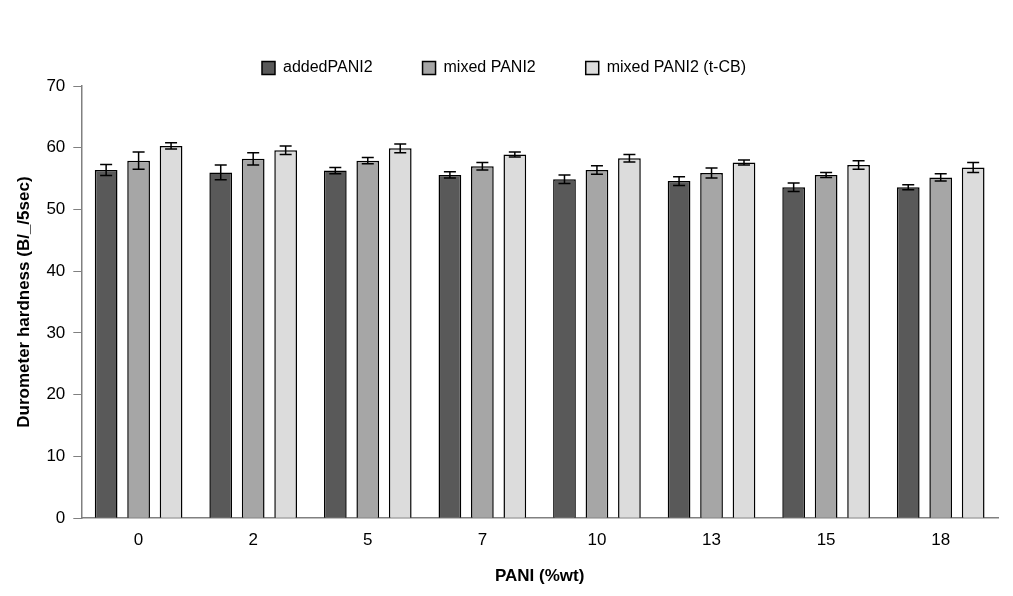 This screenshot has width=1013, height=596. I want to click on x-tick-label: 13, so click(711, 540).